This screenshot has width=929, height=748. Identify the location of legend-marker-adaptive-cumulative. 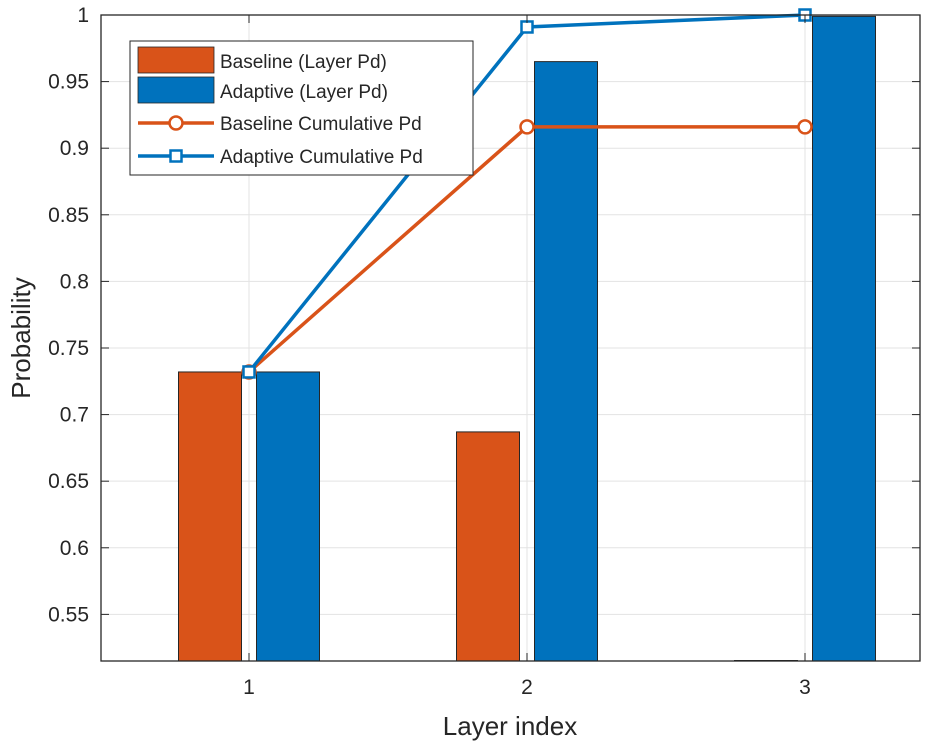
(176, 156).